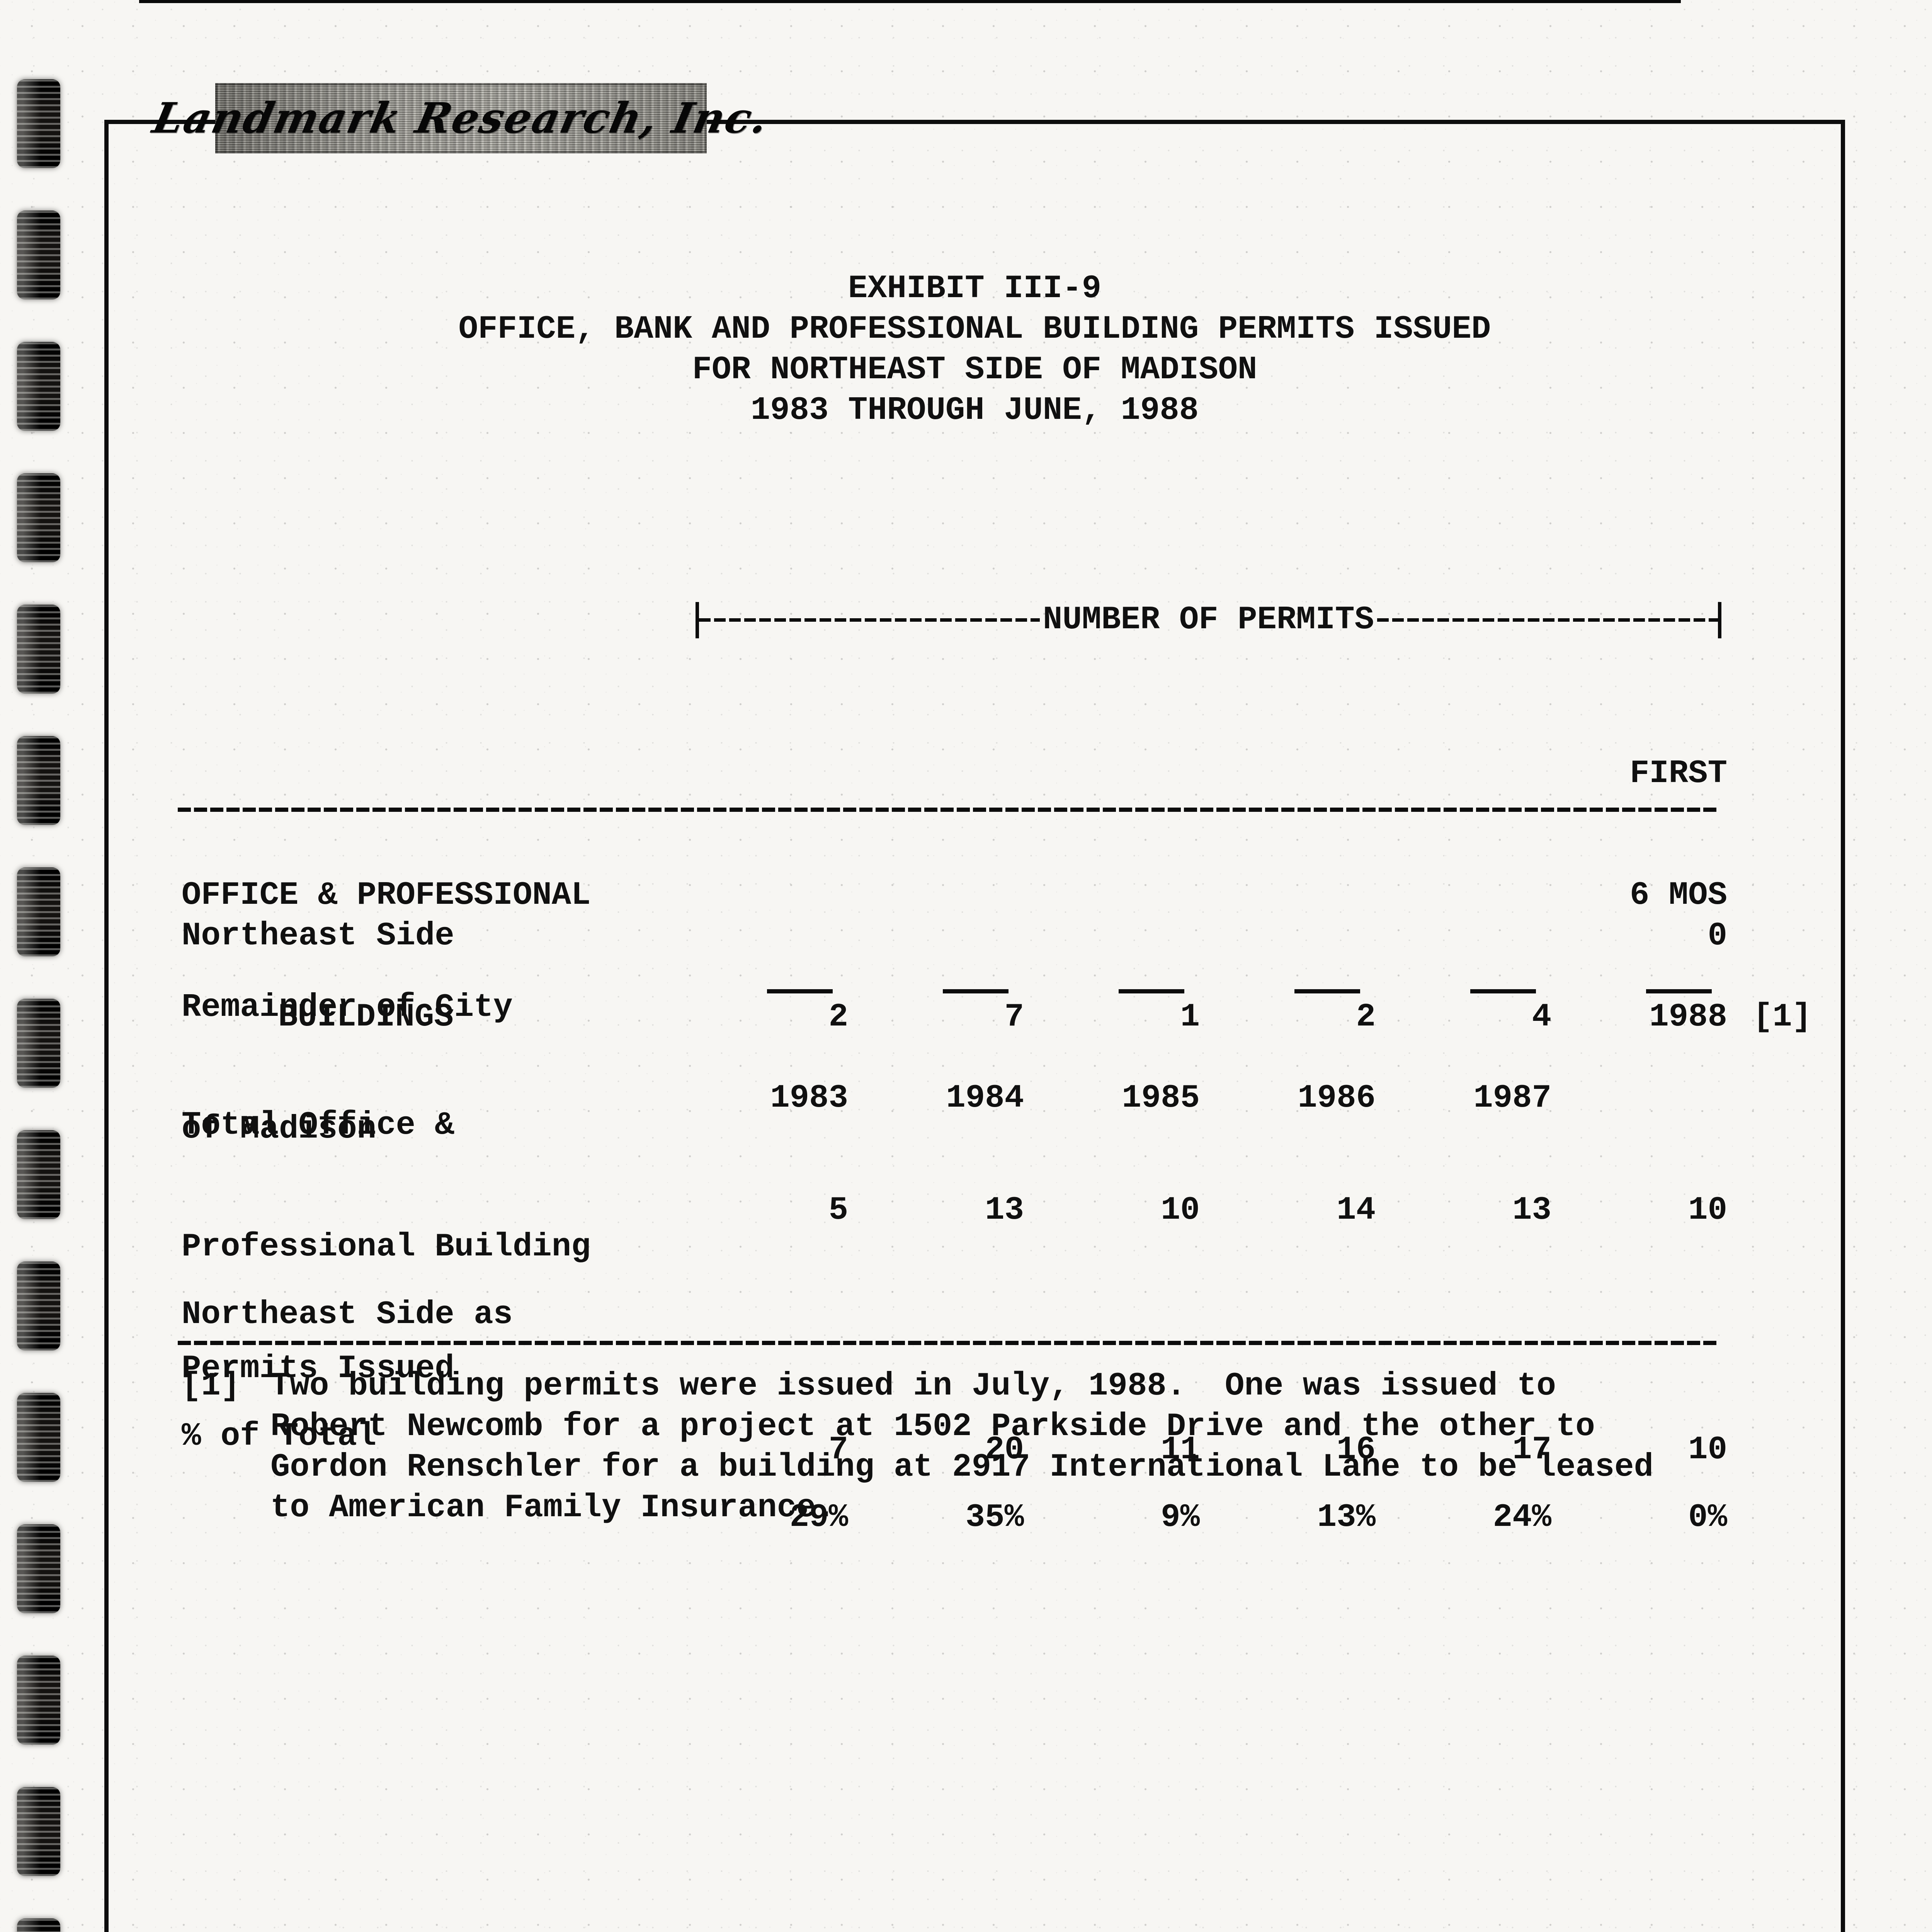 The image size is (1932, 1932). What do you see at coordinates (838, 1450) in the screenshot?
I see `cell-value: 7` at bounding box center [838, 1450].